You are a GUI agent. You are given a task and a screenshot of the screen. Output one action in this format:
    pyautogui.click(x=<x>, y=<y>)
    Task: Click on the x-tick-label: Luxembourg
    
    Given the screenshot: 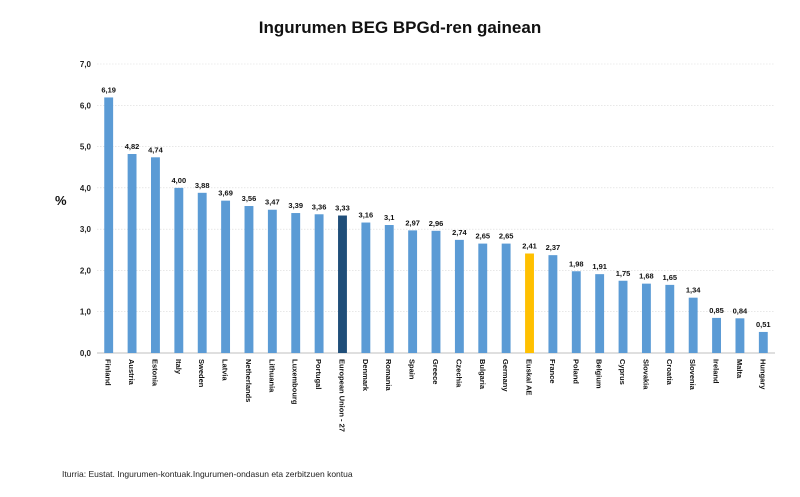 What is the action you would take?
    pyautogui.click(x=295, y=382)
    